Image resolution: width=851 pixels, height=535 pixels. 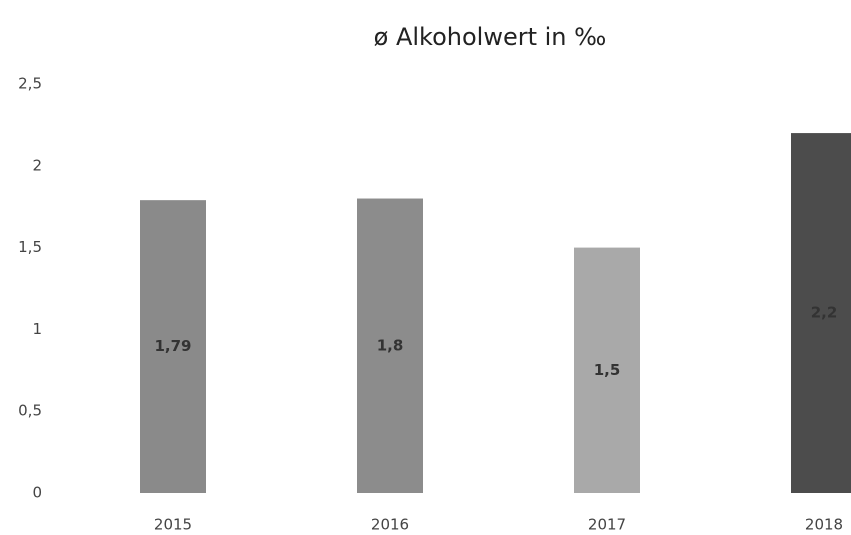 I want to click on y-tick-label: 2,5, so click(x=30, y=84).